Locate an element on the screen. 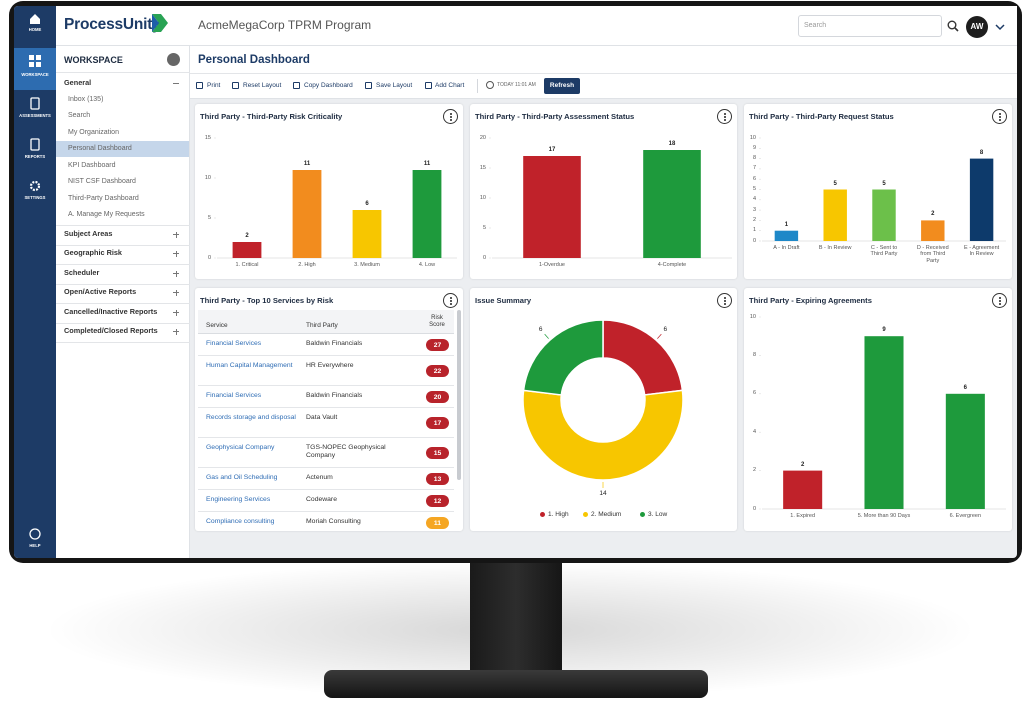  x-tick-label: 1-Overdue is located at coordinates (552, 265).